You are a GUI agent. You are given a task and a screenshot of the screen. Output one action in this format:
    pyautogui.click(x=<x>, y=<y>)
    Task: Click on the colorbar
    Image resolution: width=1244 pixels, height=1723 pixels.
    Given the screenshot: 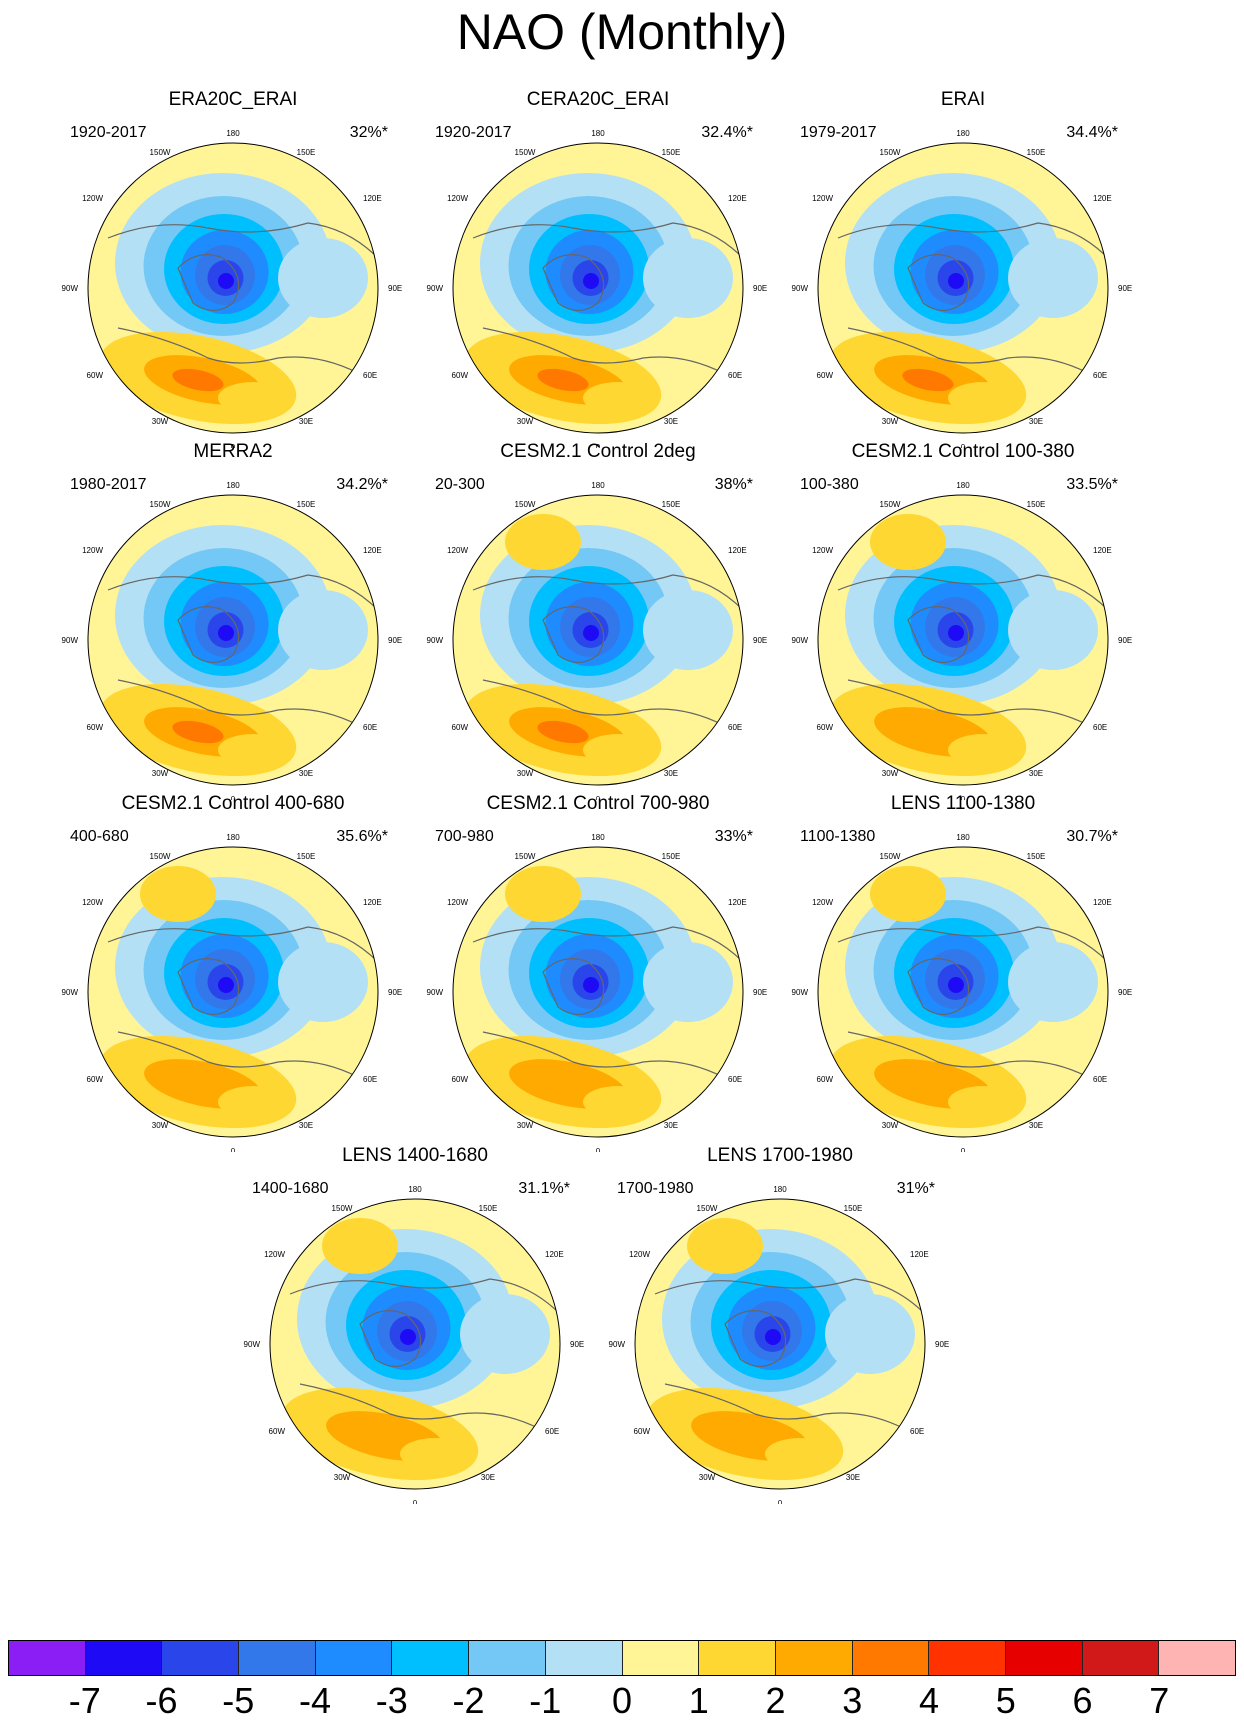 What is the action you would take?
    pyautogui.click(x=622, y=1658)
    